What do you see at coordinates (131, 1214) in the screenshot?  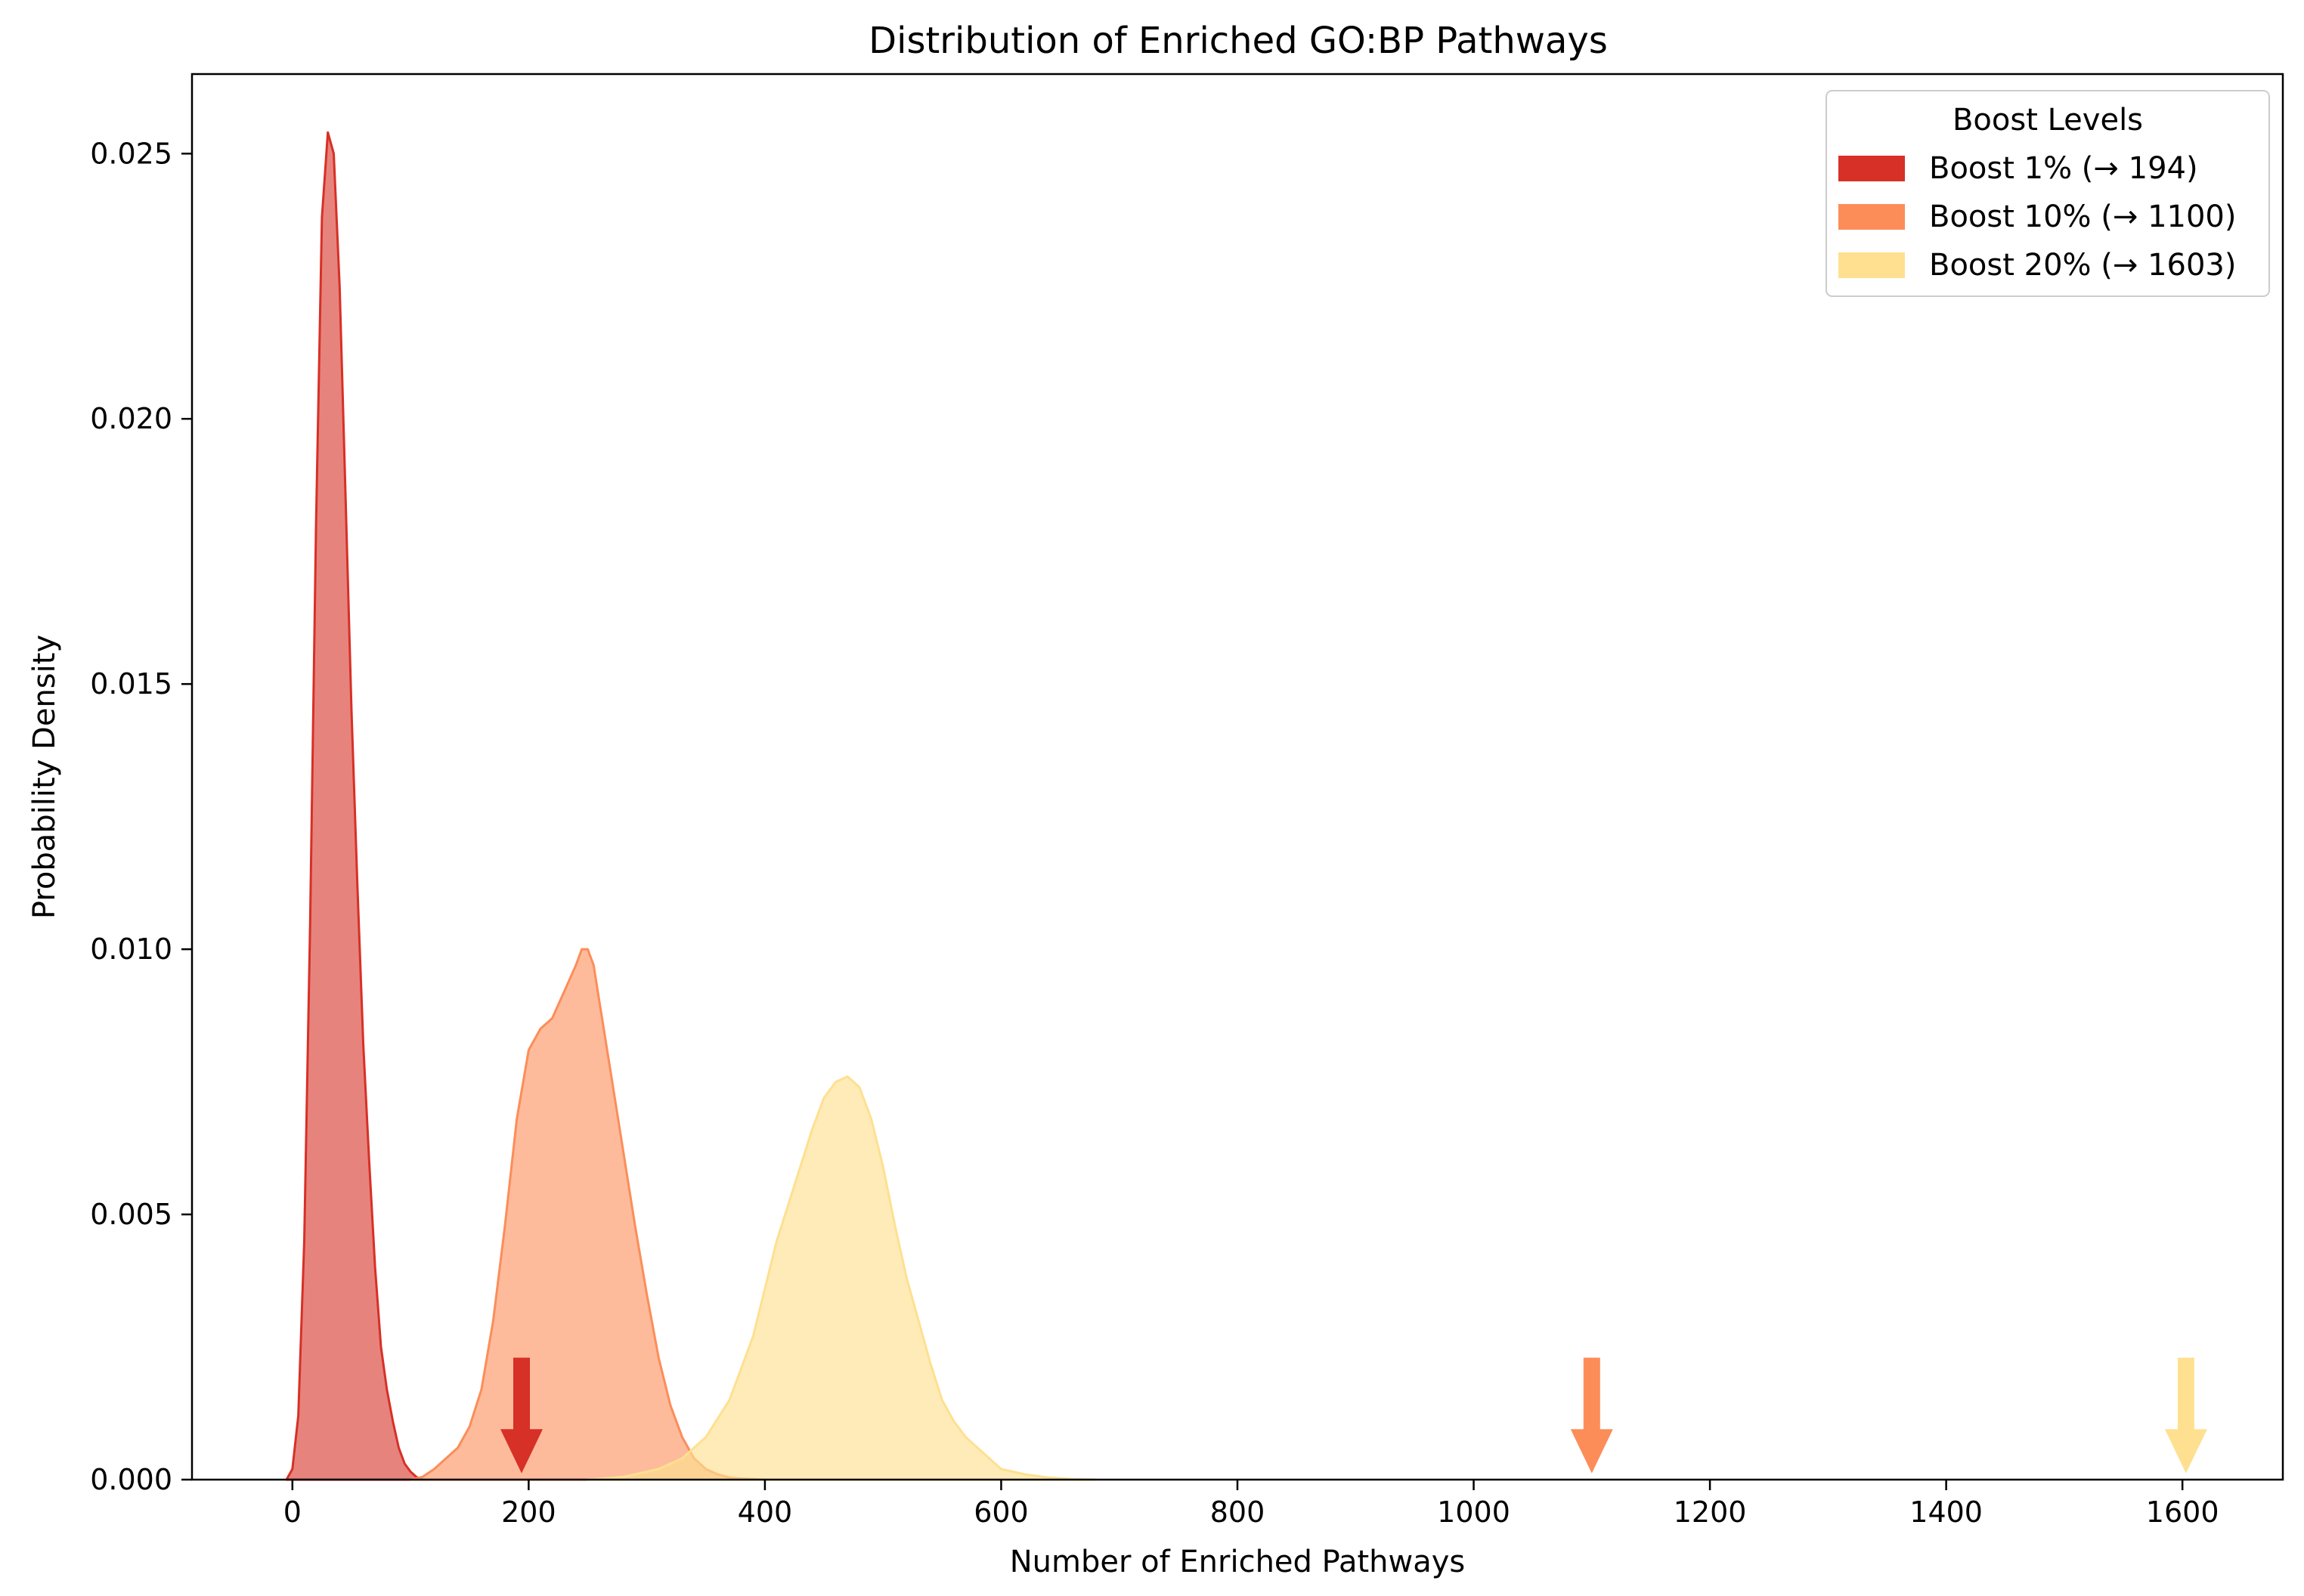 I see `y-tick-label: 0.005` at bounding box center [131, 1214].